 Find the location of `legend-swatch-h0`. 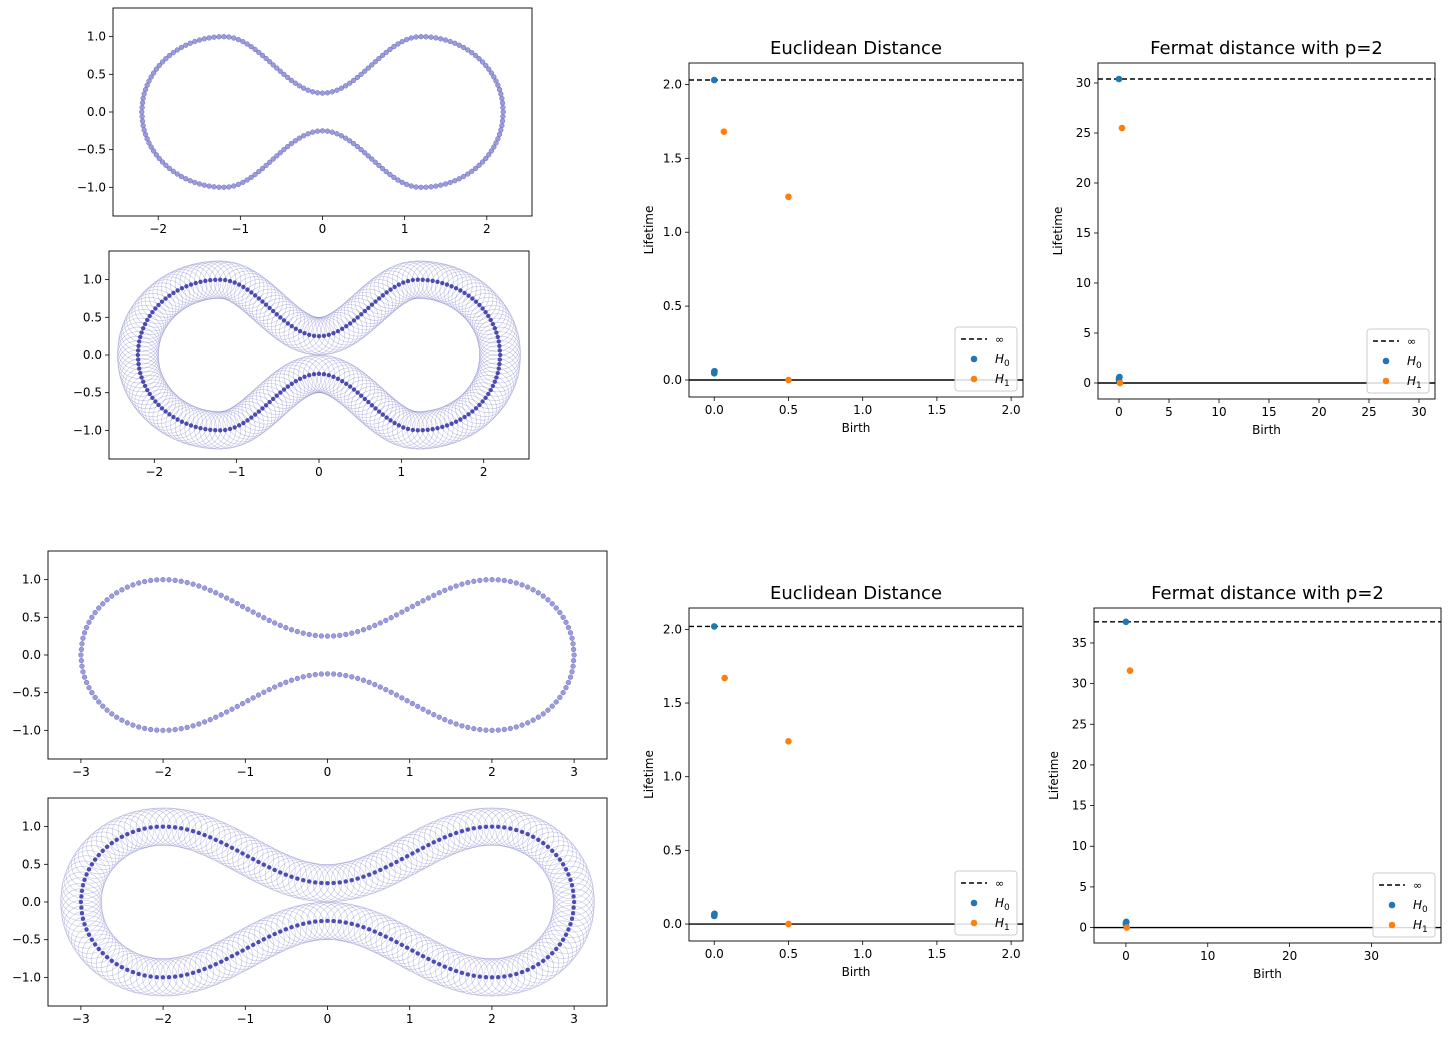

legend-swatch-h0 is located at coordinates (974, 359).